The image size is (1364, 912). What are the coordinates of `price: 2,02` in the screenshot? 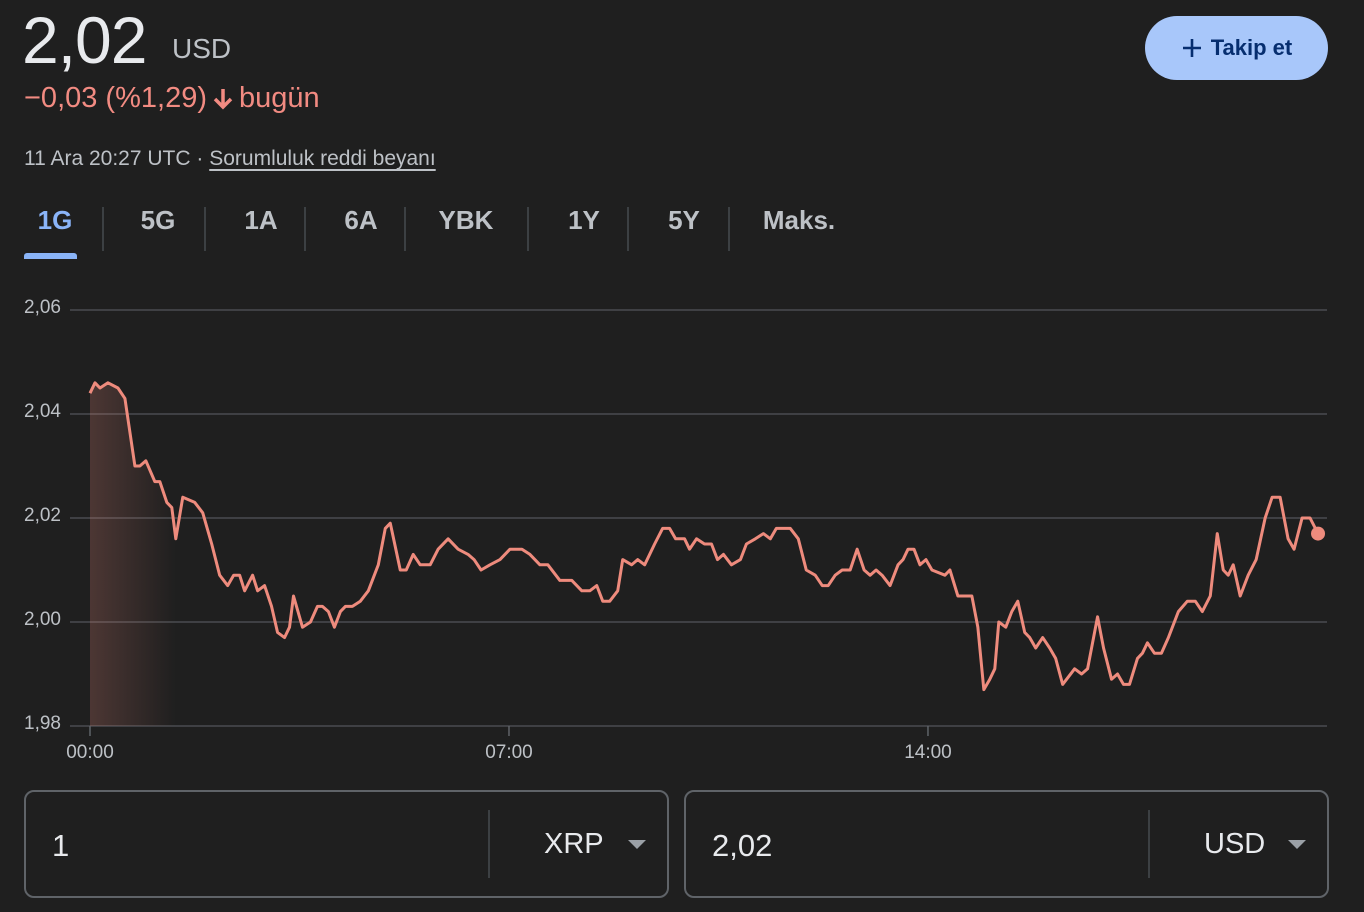 It's located at (84, 40).